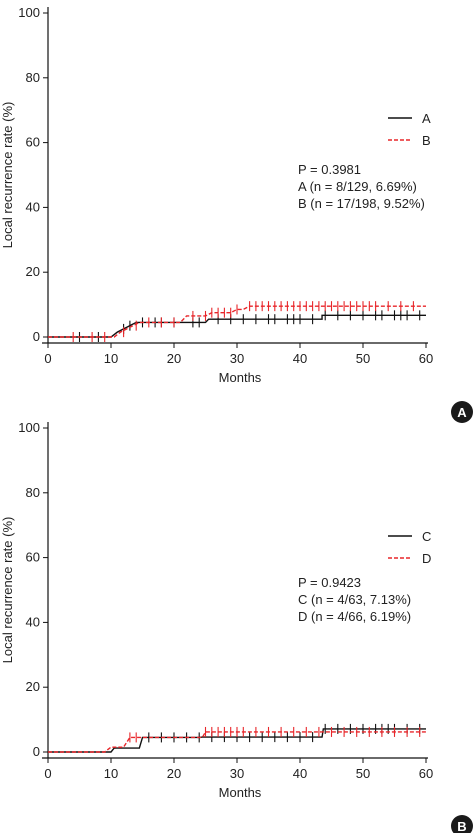 The height and width of the screenshot is (833, 474). Describe the element at coordinates (426, 118) in the screenshot. I see `legend-label-a: A` at that location.